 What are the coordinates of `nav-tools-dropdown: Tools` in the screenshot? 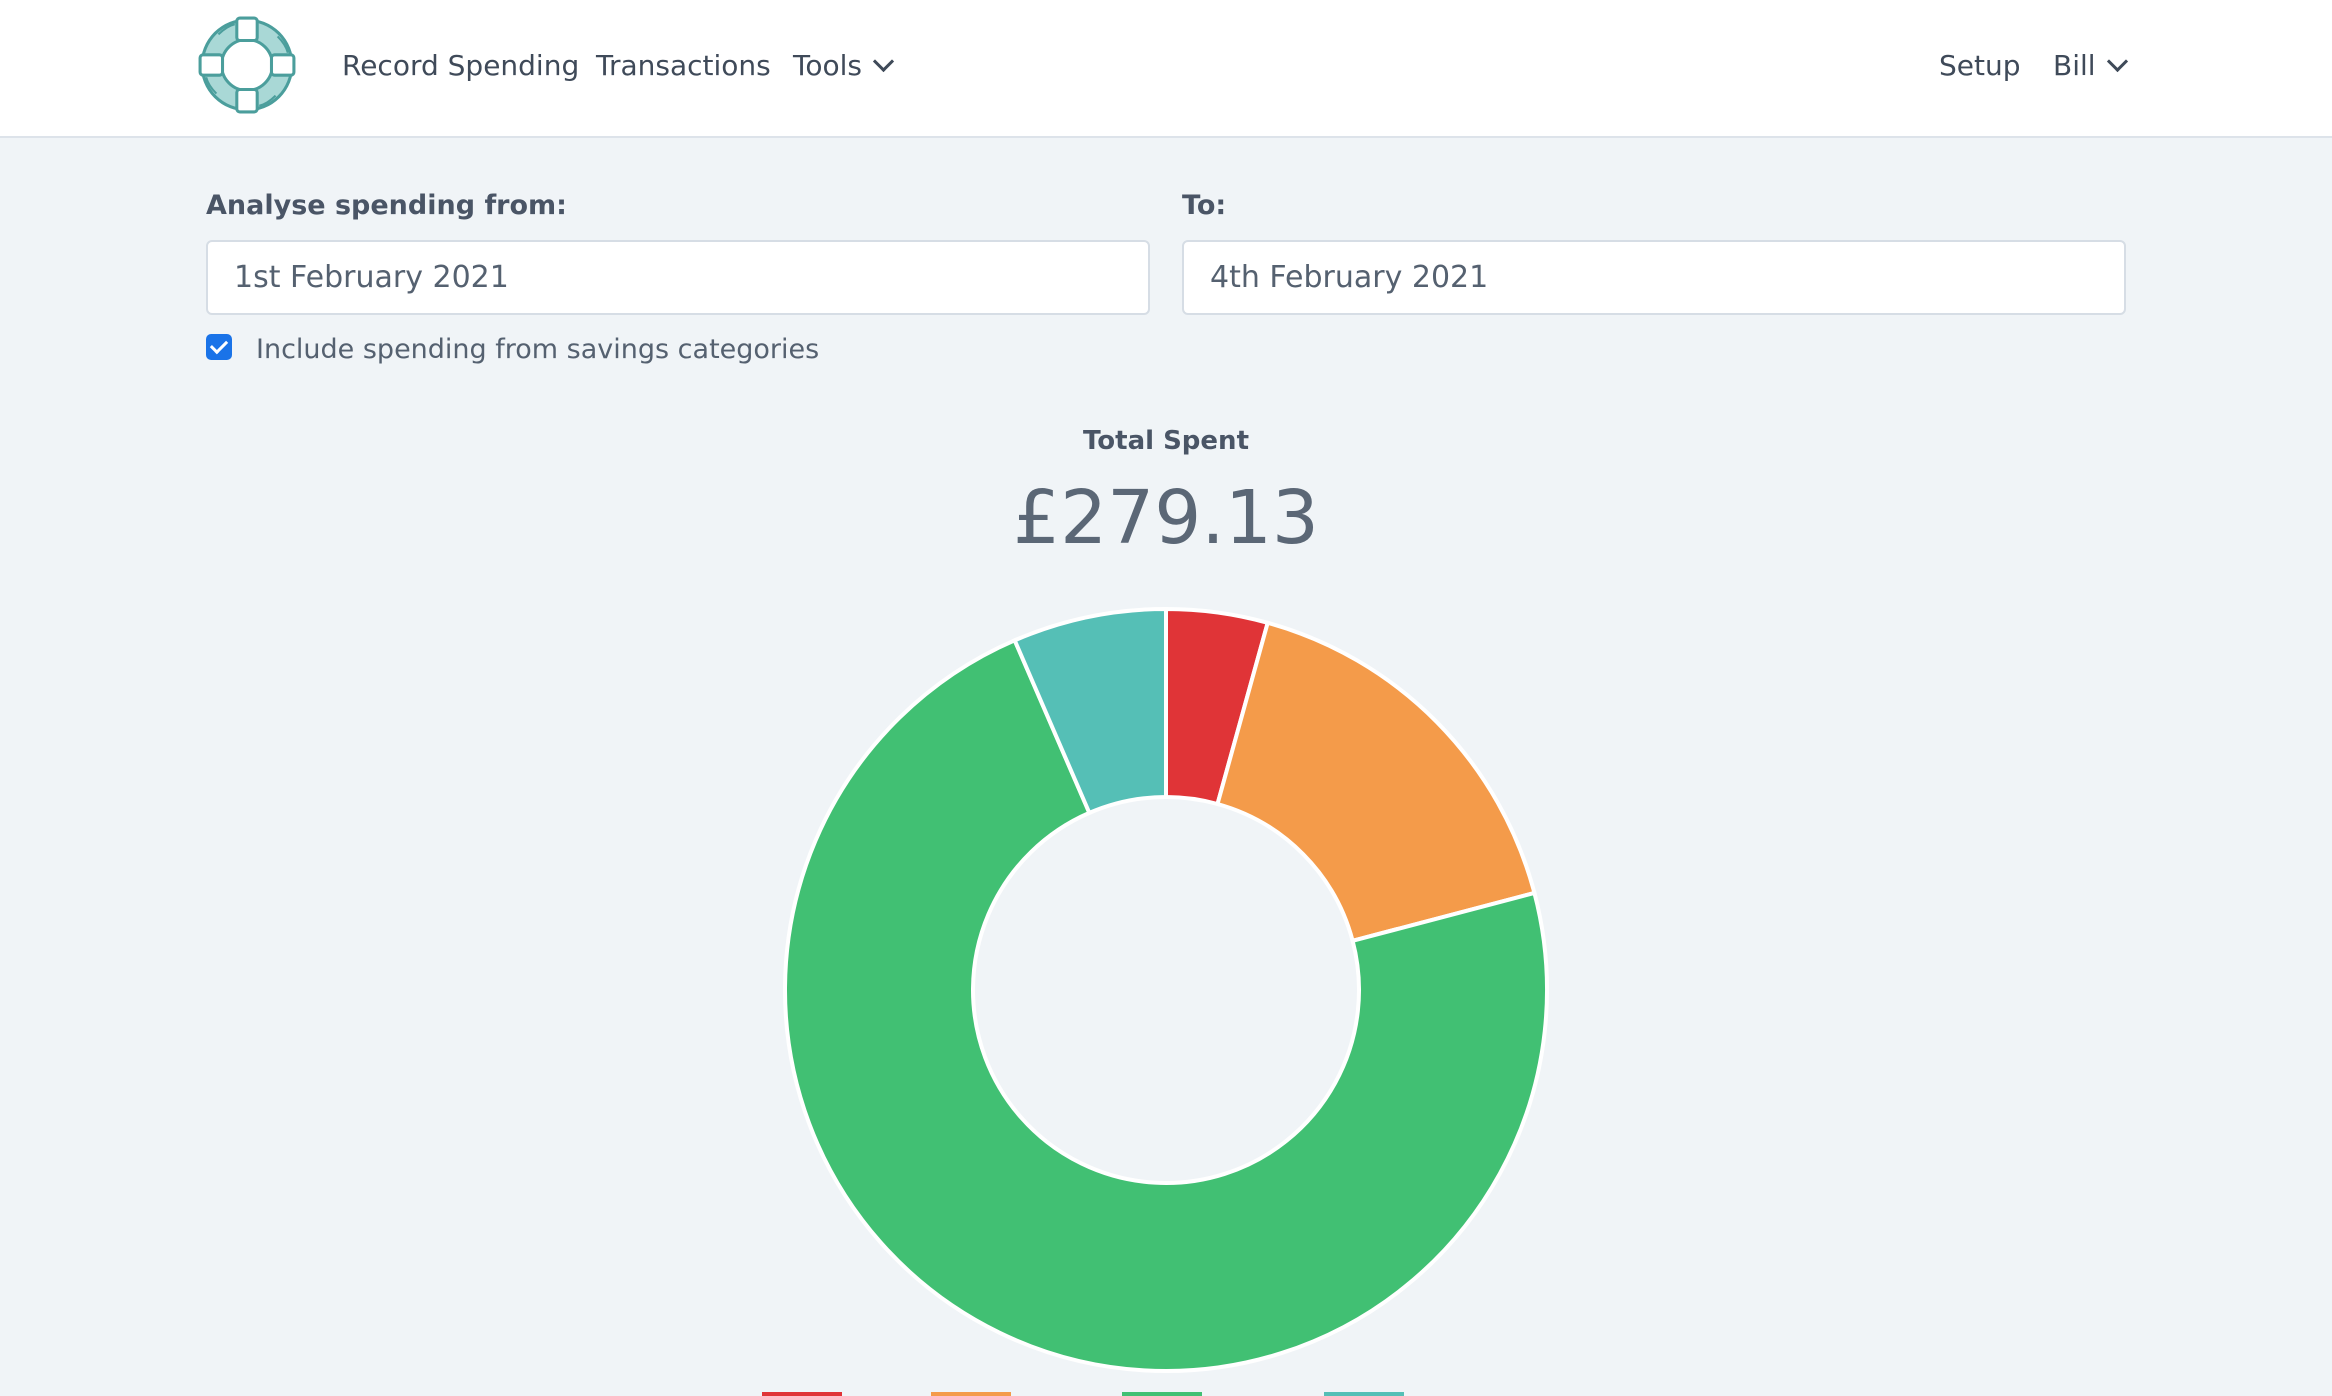 It's located at (844, 66).